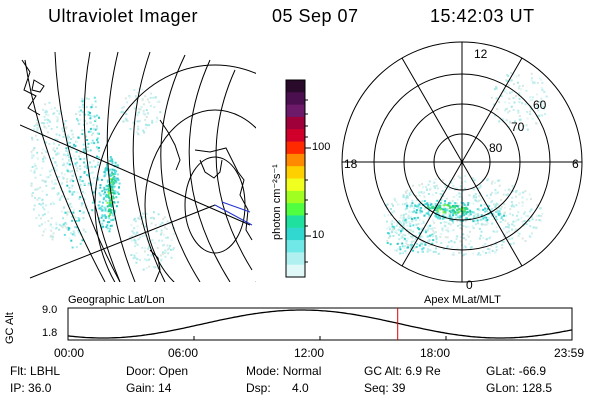 The height and width of the screenshot is (400, 600). Describe the element at coordinates (298, 178) in the screenshot. I see `colorbar` at that location.